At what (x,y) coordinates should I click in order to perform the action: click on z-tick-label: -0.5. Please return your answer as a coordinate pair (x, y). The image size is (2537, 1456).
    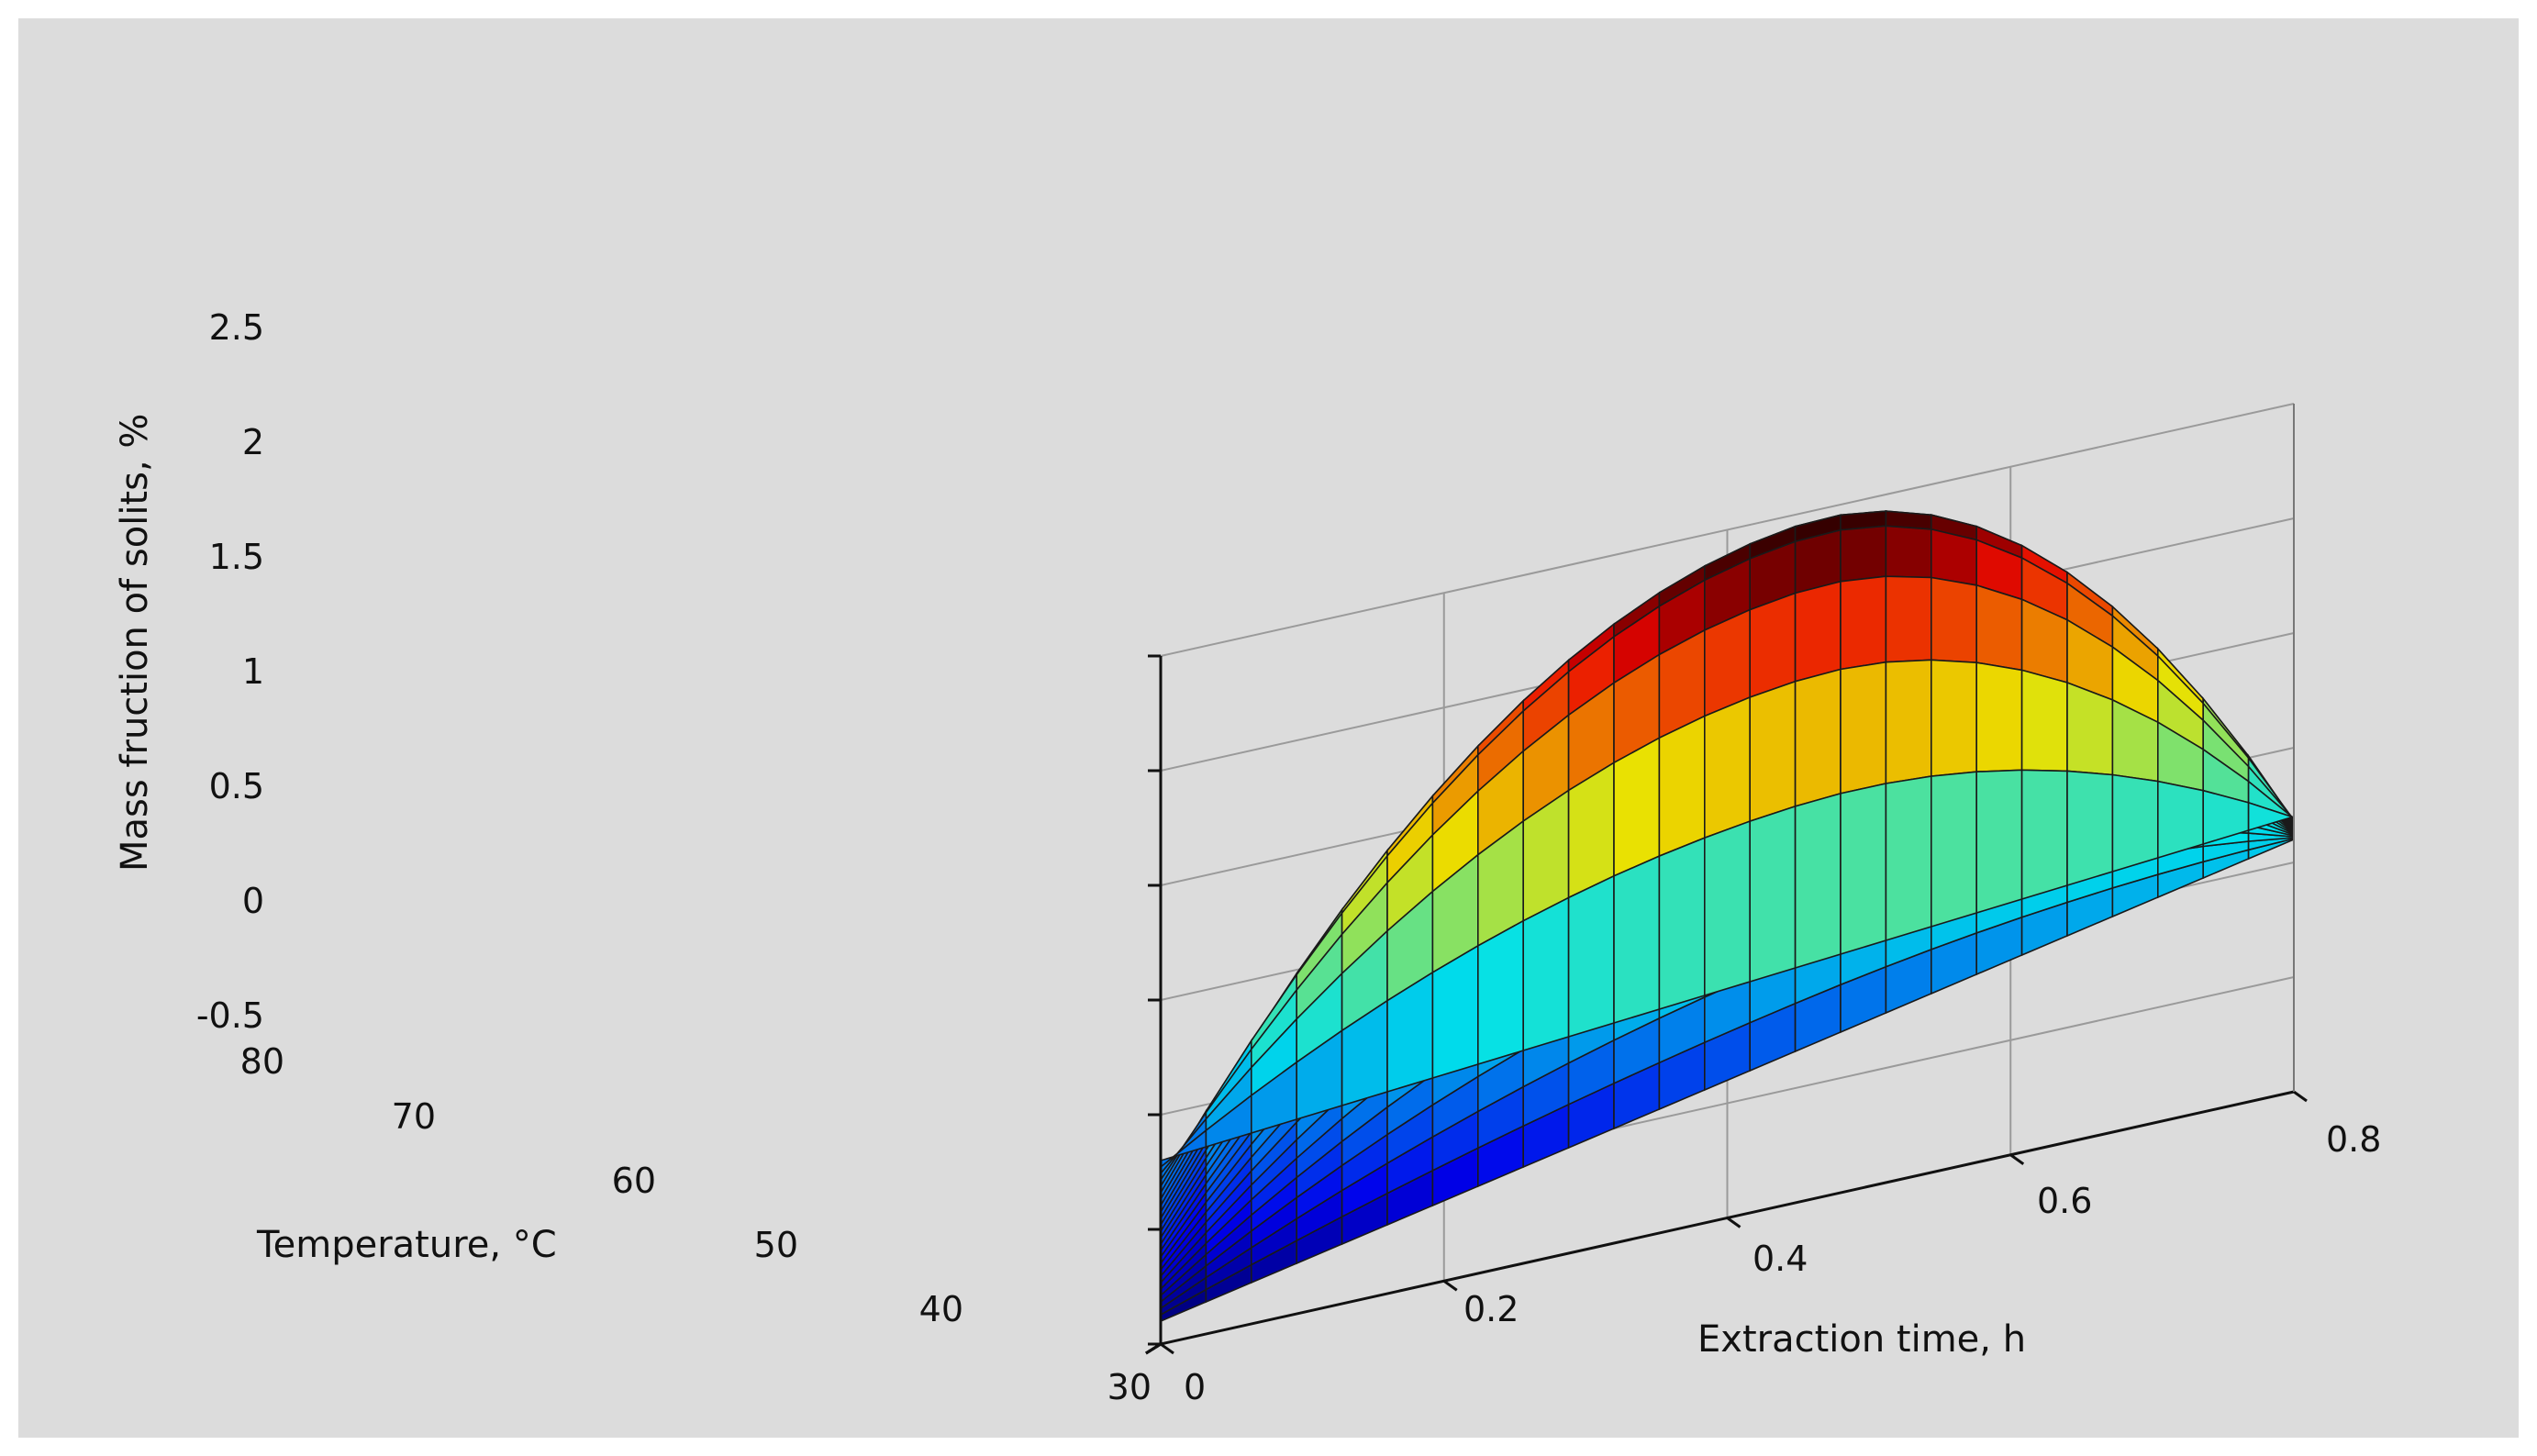
    Looking at the image, I should click on (230, 1015).